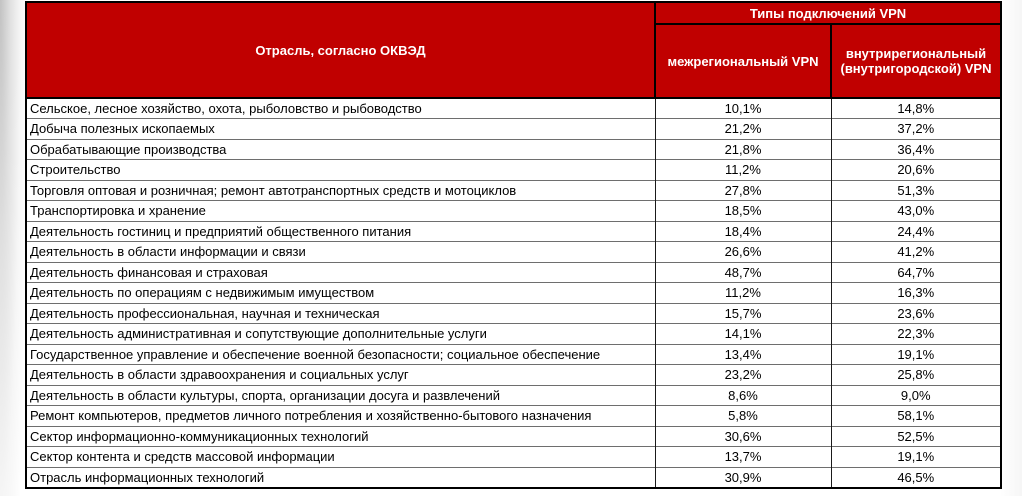 This screenshot has width=1022, height=496. Describe the element at coordinates (916, 251) in the screenshot. I see `intraregional-vpn-value-cell: 41,2%` at that location.